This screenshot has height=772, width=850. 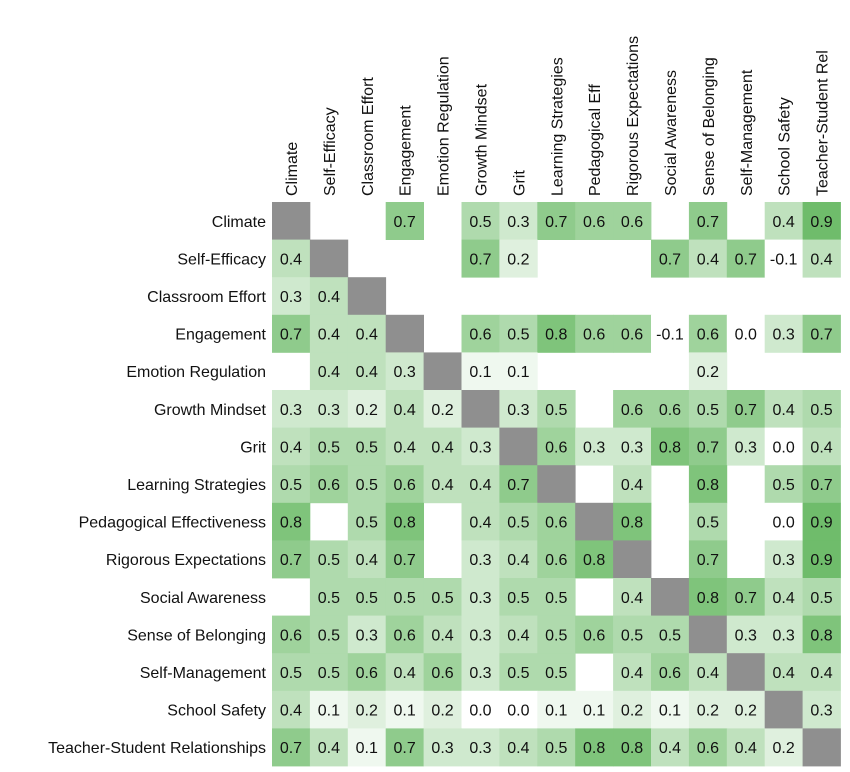 What do you see at coordinates (823, 123) in the screenshot?
I see `column-label: Teacher-Student Rel` at bounding box center [823, 123].